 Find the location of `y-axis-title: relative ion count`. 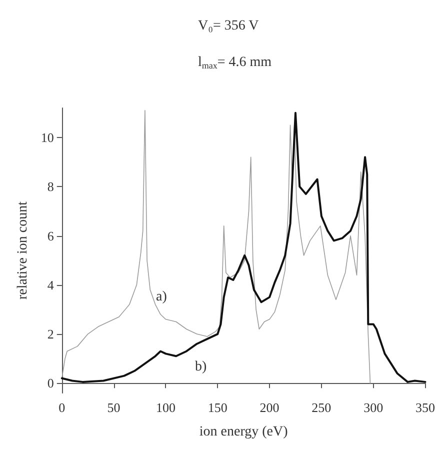

y-axis-title: relative ion count is located at coordinates (23, 250).